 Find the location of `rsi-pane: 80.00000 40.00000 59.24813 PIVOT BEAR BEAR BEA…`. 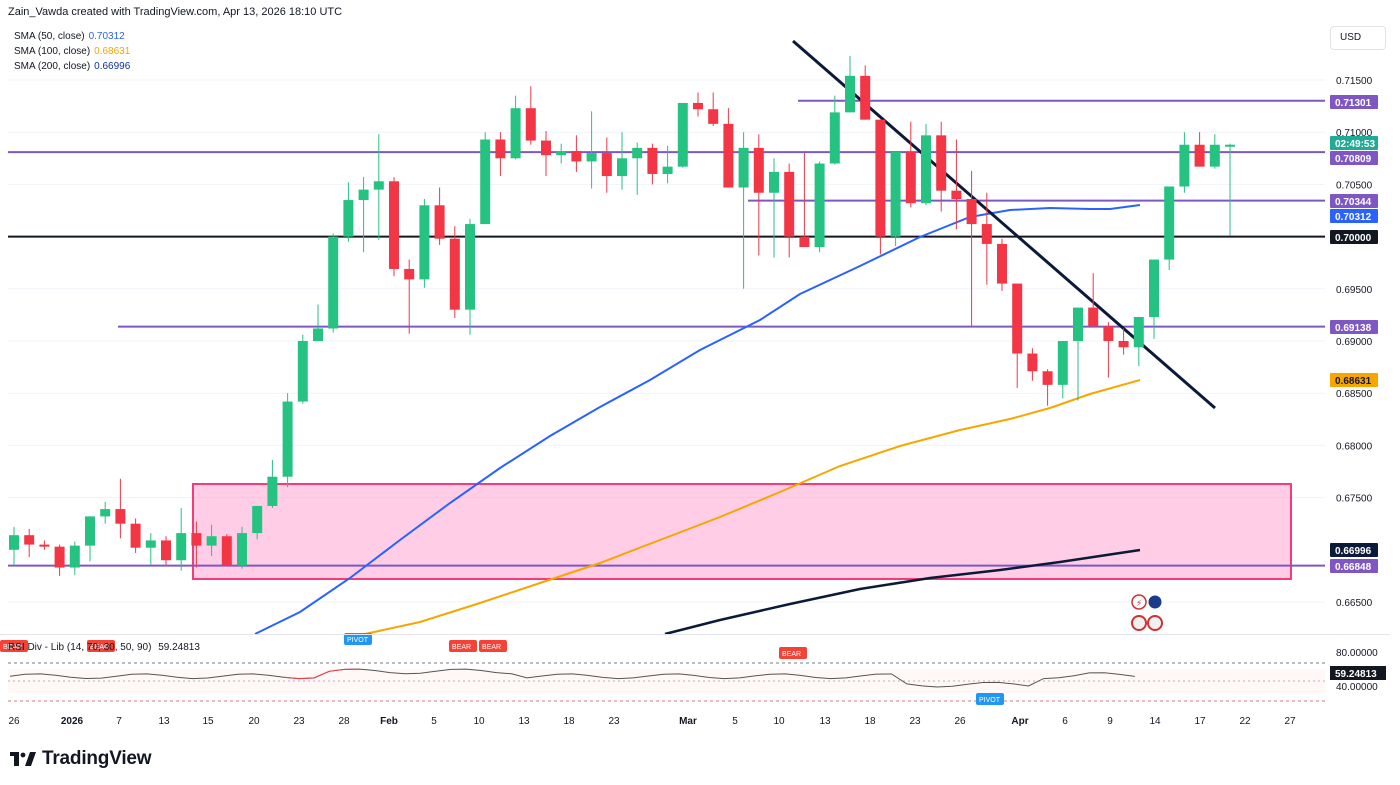

rsi-pane: 80.00000 40.00000 59.24813 PIVOT BEAR BEAR BEA… is located at coordinates (693, 669).